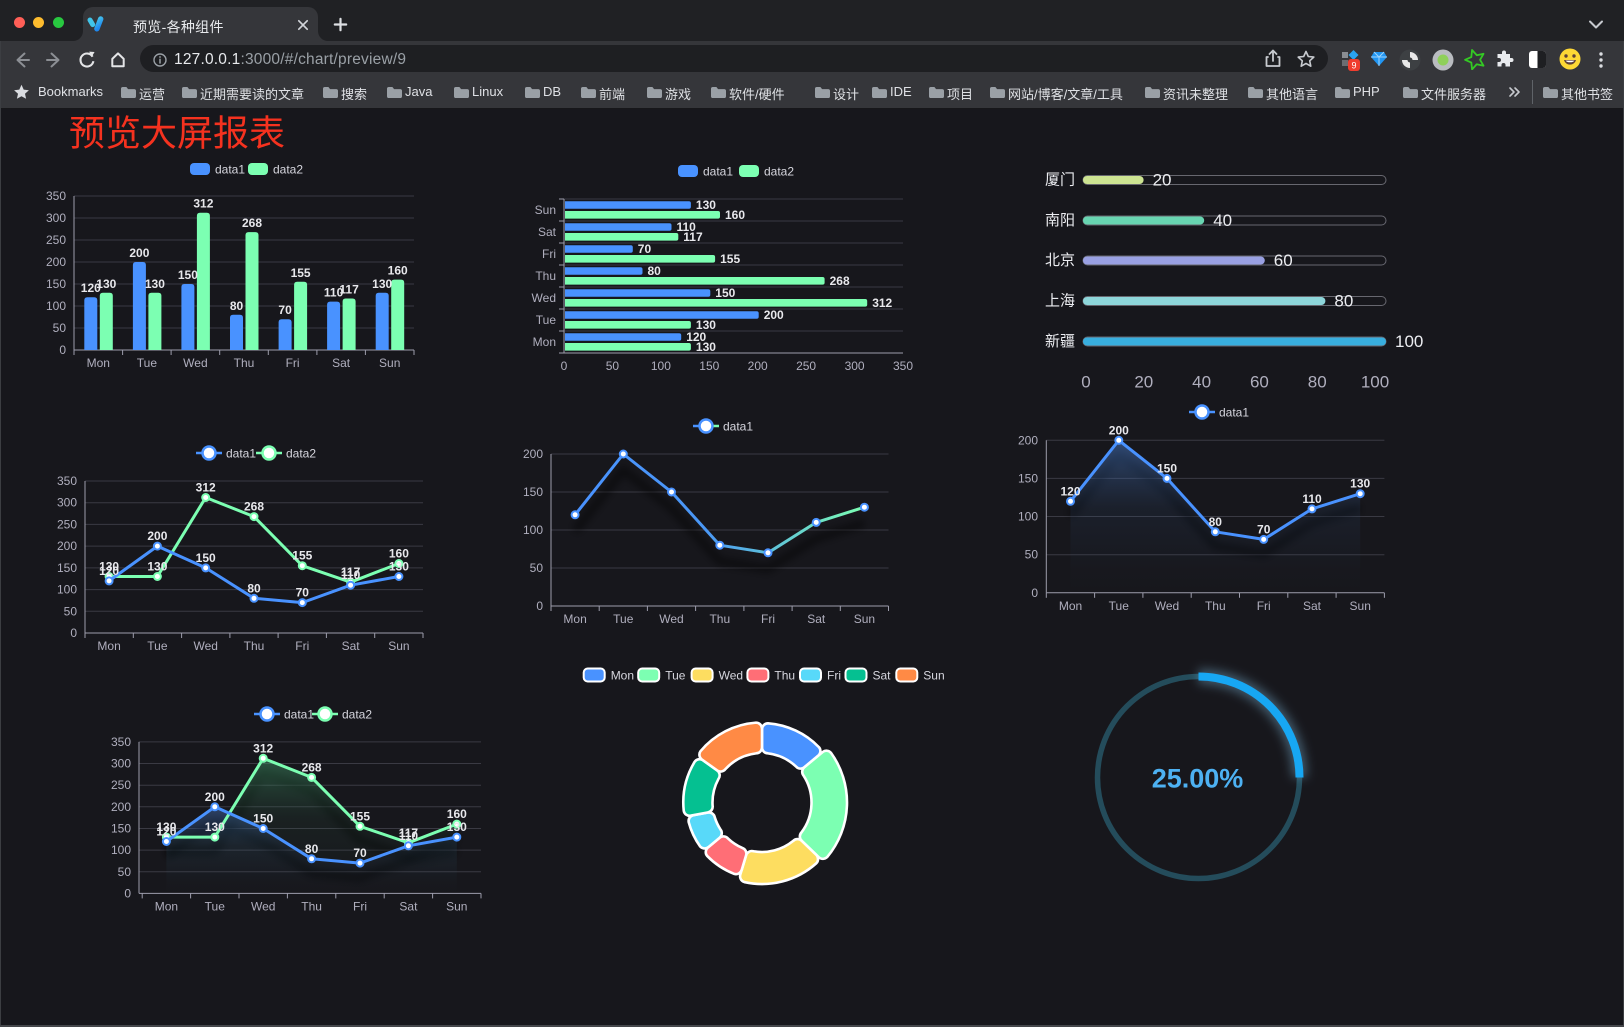 The height and width of the screenshot is (1027, 1624). What do you see at coordinates (1060, 341) in the screenshot?
I see `svg-text: 新疆` at bounding box center [1060, 341].